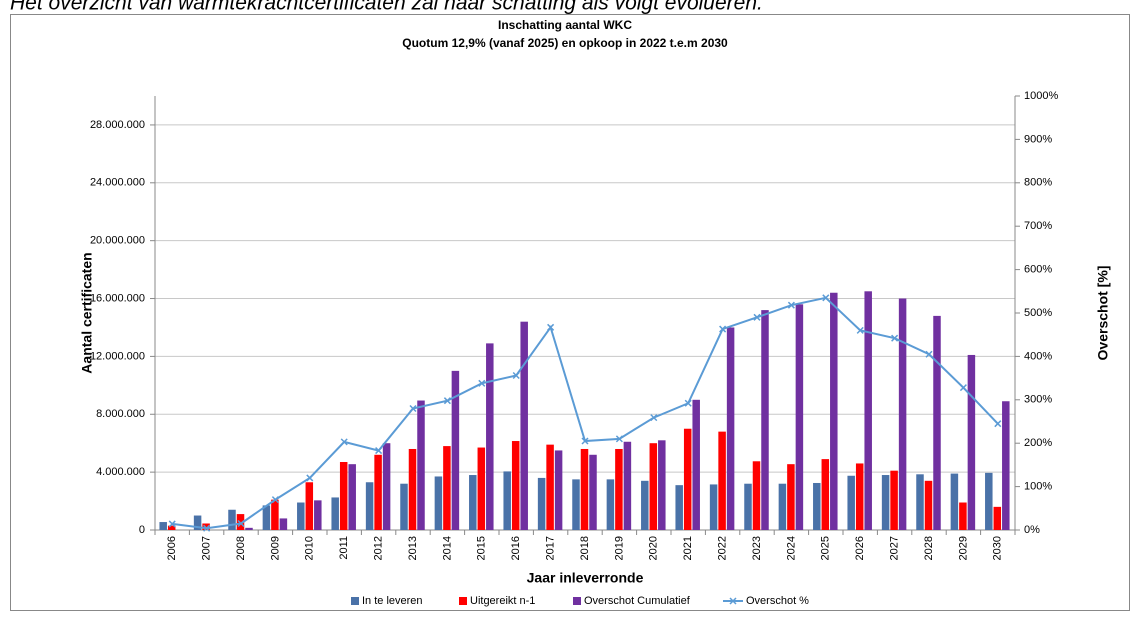 This screenshot has width=1131, height=617. I want to click on x-tick-label: 2010, so click(310, 548).